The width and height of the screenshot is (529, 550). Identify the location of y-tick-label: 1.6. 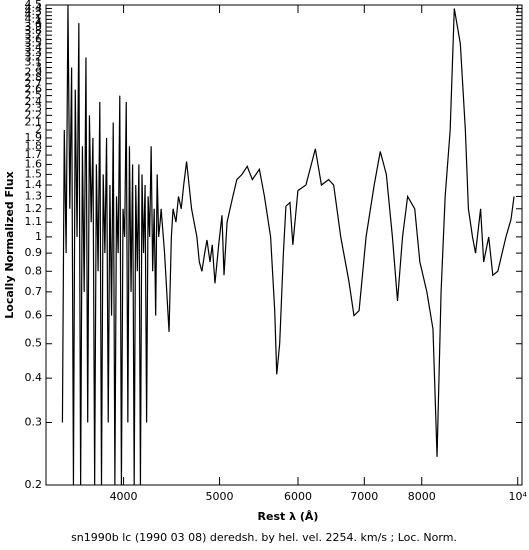
(34, 163).